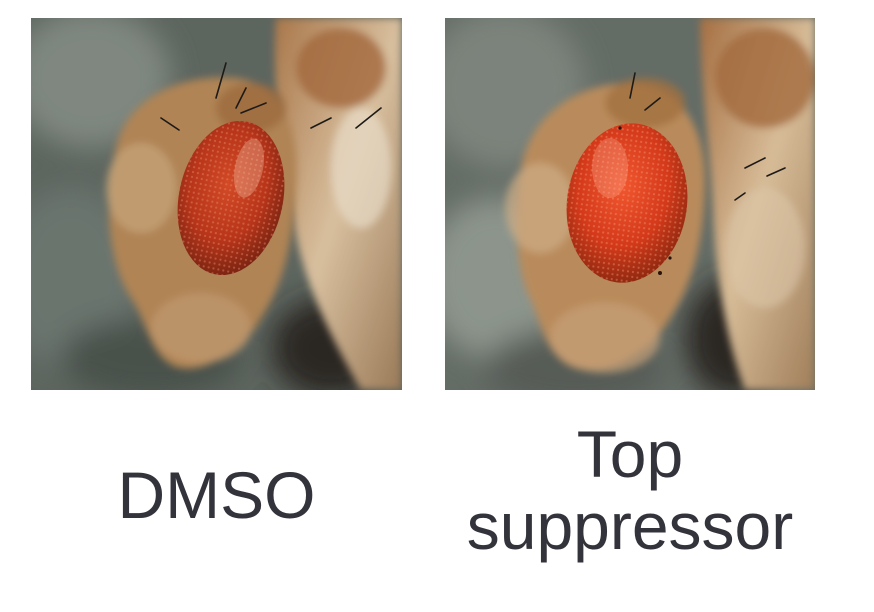  I want to click on top-suppressor-caption-line-1: Top, so click(630, 454).